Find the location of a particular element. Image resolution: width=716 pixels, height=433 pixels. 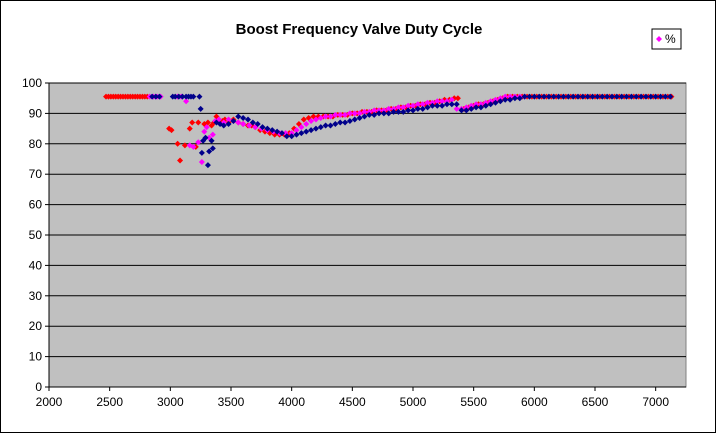

y-tick-label-80: 80 is located at coordinates (36, 144).